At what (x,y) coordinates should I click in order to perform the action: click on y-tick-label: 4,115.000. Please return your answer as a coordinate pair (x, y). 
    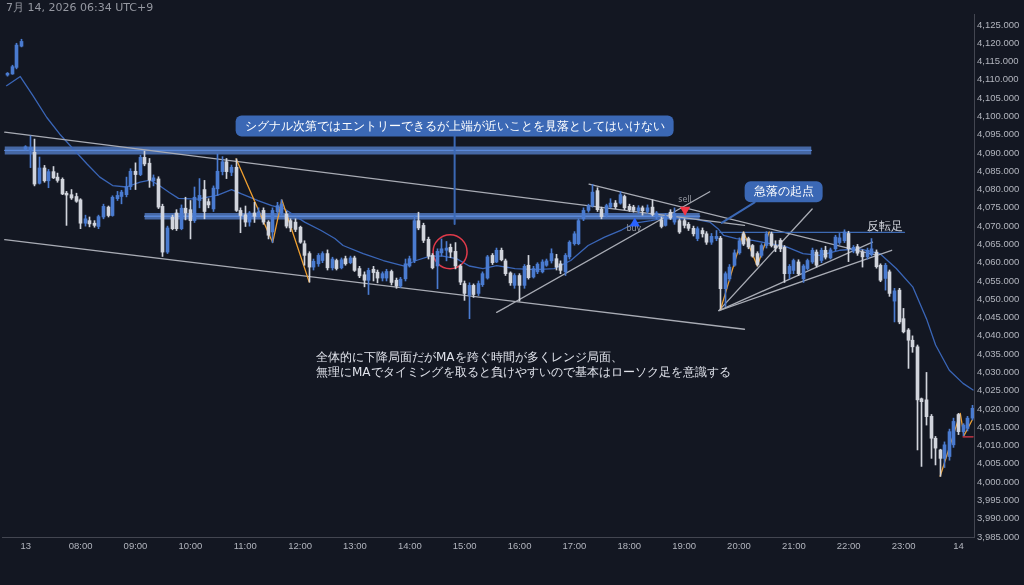
    Looking at the image, I should click on (998, 61).